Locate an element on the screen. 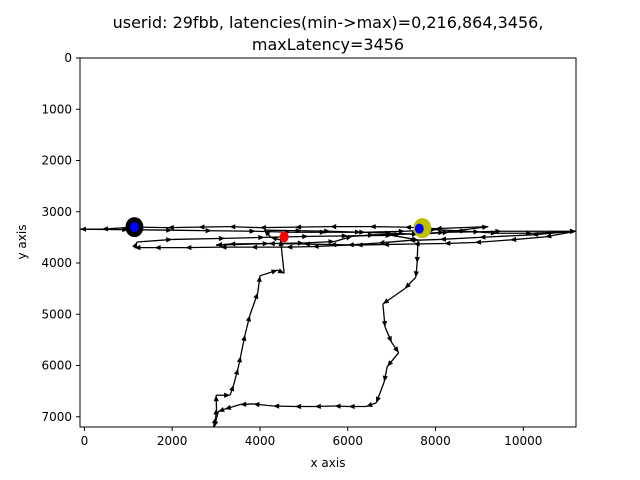 This screenshot has height=480, width=640. y-tick-label: 2000 is located at coordinates (56, 161).